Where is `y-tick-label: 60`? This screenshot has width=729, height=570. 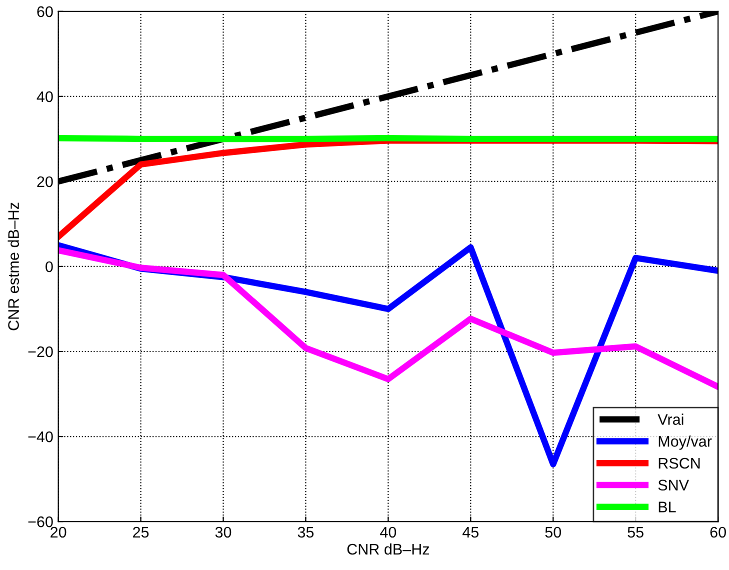 y-tick-label: 60 is located at coordinates (45, 12).